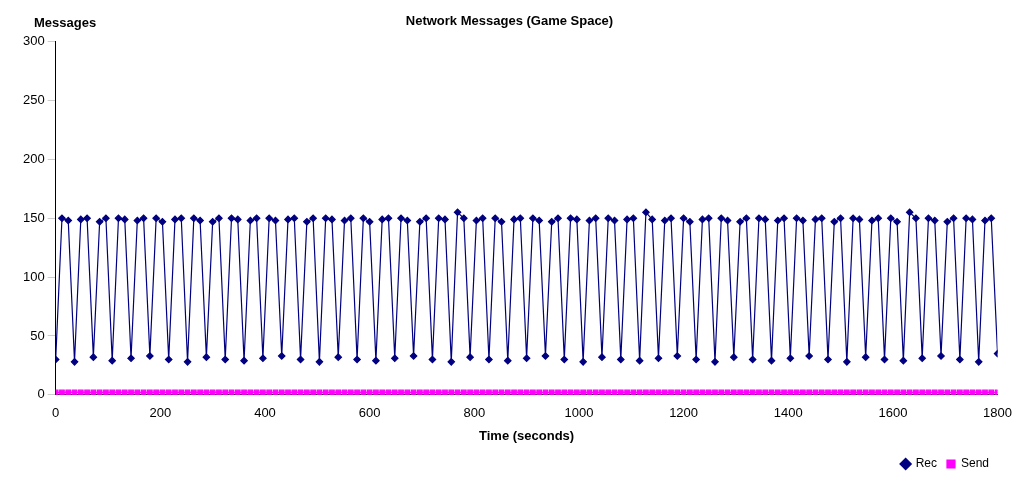 Image resolution: width=1015 pixels, height=484 pixels. Describe the element at coordinates (33, 158) in the screenshot. I see `y-tick-label: 200` at that location.